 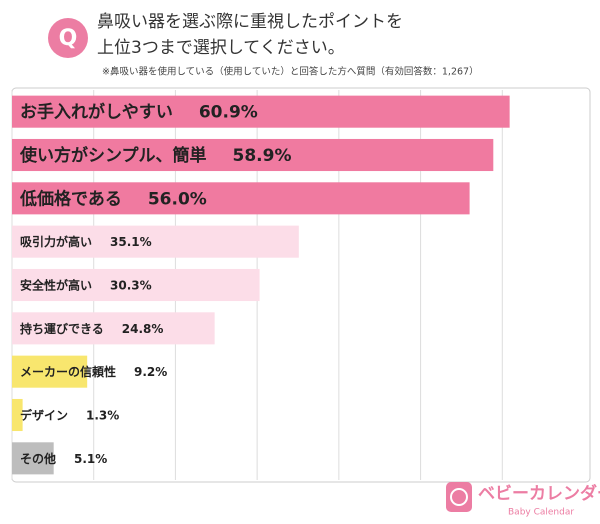 I want to click on q-badge: Q, so click(x=68, y=38).